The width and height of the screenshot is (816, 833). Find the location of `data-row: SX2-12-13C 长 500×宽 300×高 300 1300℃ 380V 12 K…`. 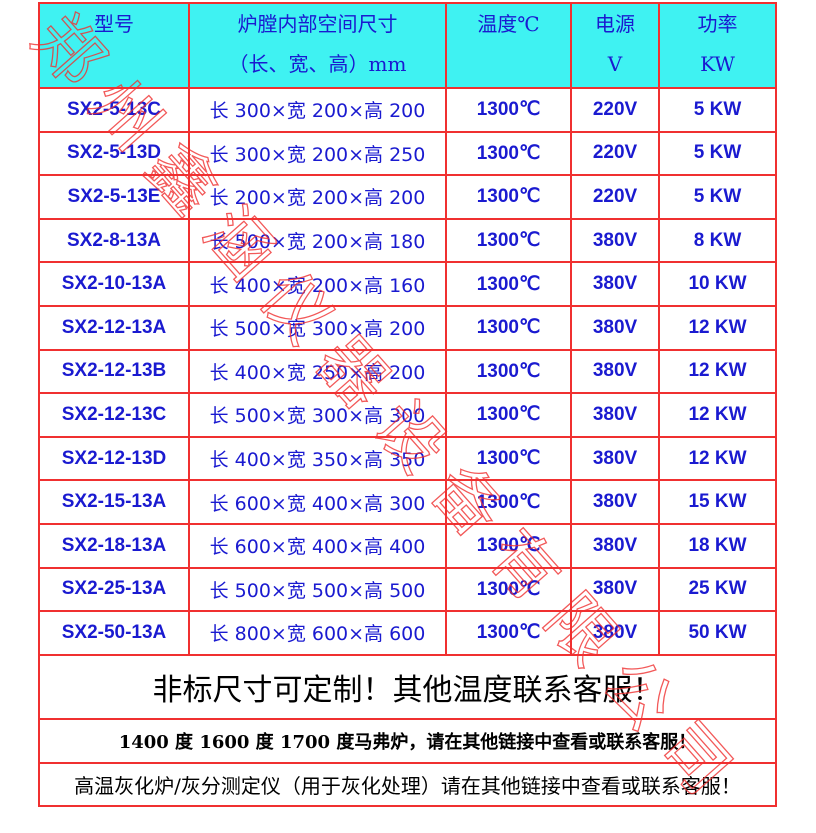

data-row: SX2-12-13C 长 500×宽 300×高 300 1300℃ 380V 12 K… is located at coordinates (407, 415).